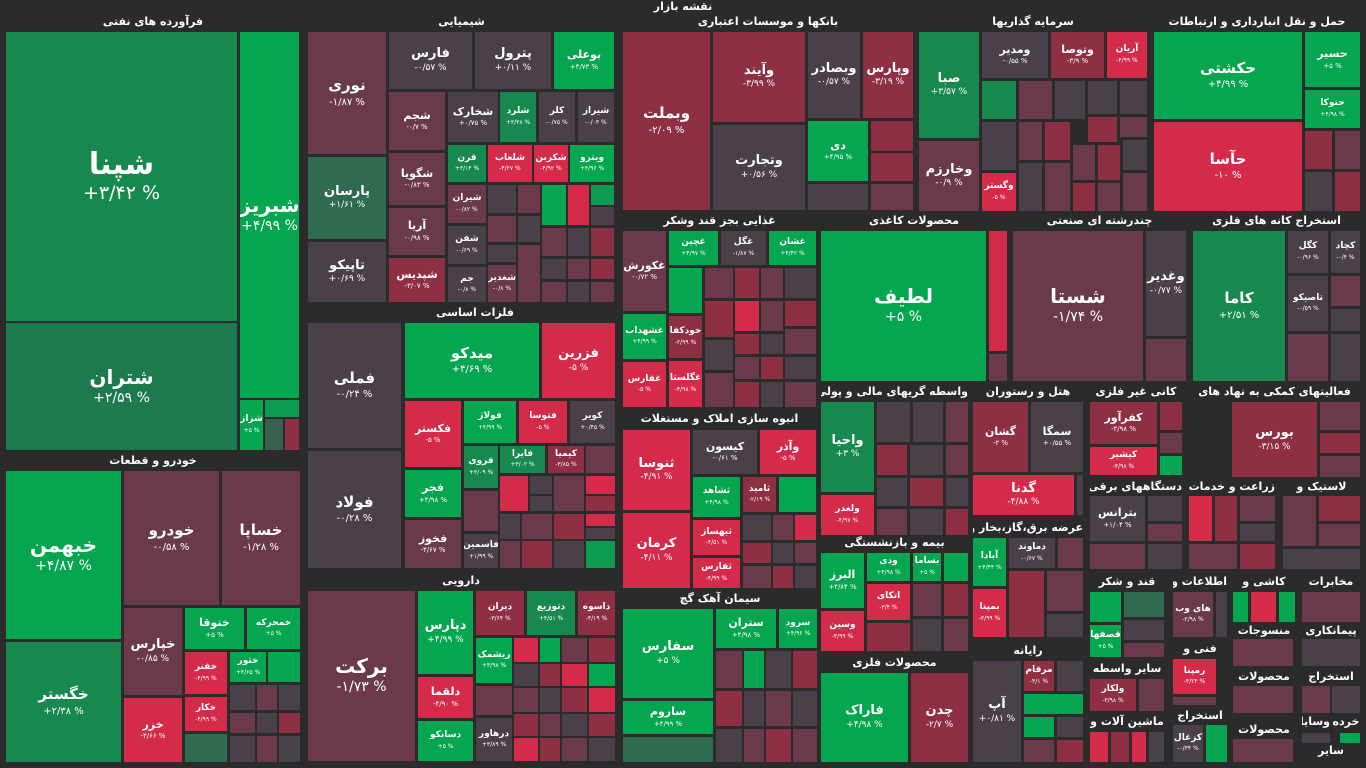 Image resolution: width=1366 pixels, height=768 pixels. Describe the element at coordinates (354, 509) in the screenshot. I see `treemap-tile: فولاد -۰/۲۸ %` at that location.